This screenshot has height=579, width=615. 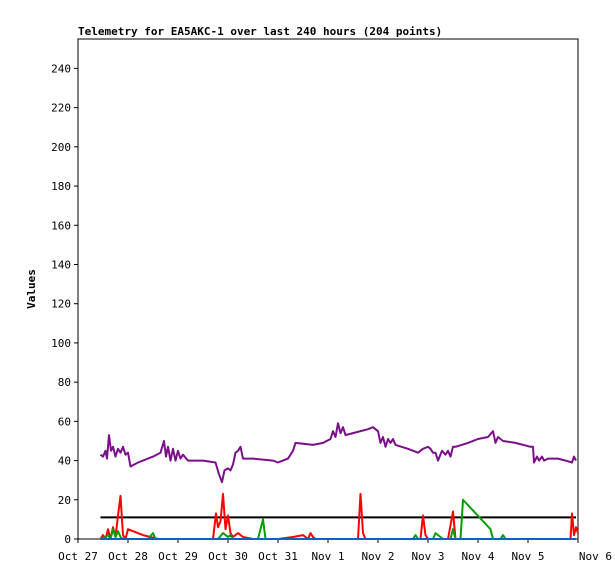 What do you see at coordinates (178, 556) in the screenshot?
I see `x-tick-label: Oct 29` at bounding box center [178, 556].